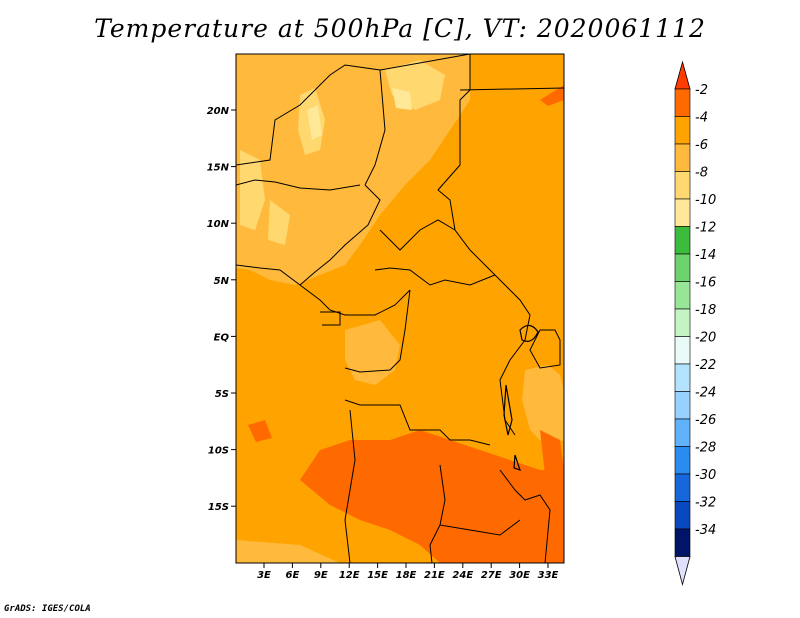 This screenshot has height=618, width=800. I want to click on colorbar-label: -2, so click(701, 90).